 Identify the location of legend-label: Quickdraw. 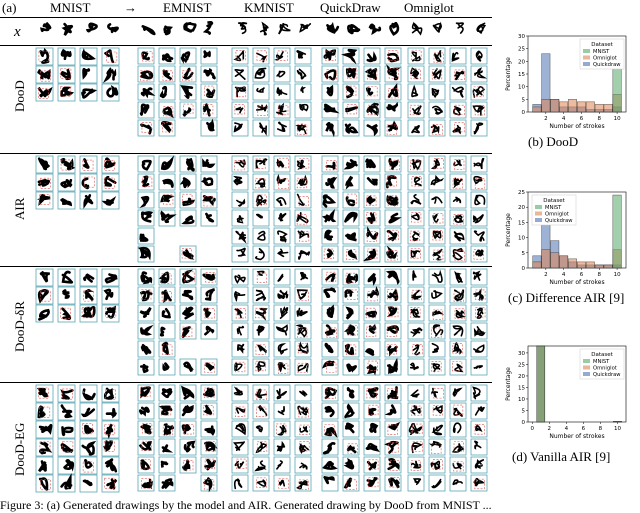
(607, 375).